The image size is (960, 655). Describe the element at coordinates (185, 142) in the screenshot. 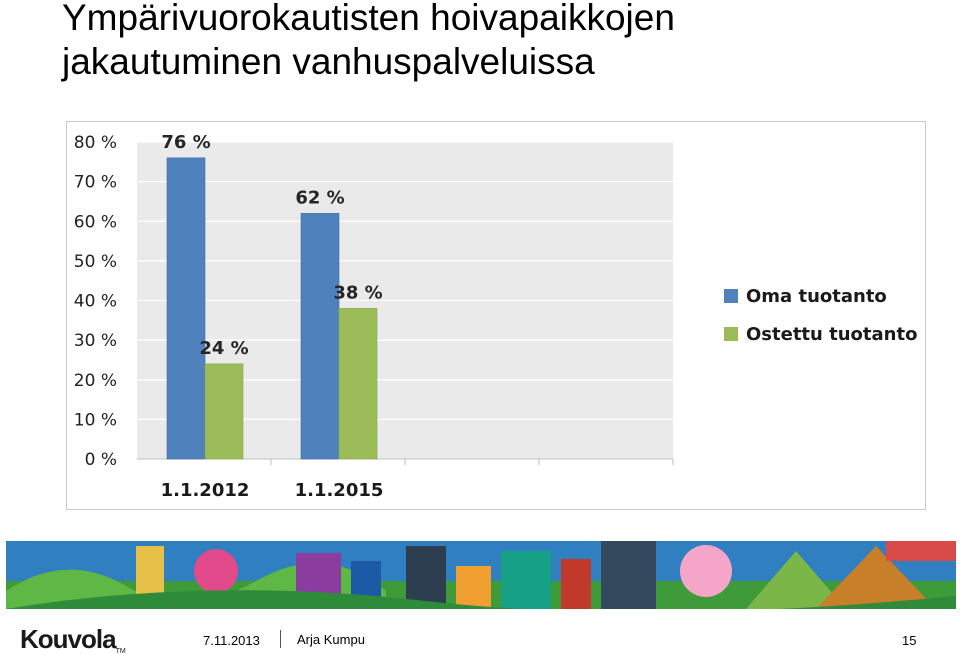

I see `data-label: 76 %` at that location.